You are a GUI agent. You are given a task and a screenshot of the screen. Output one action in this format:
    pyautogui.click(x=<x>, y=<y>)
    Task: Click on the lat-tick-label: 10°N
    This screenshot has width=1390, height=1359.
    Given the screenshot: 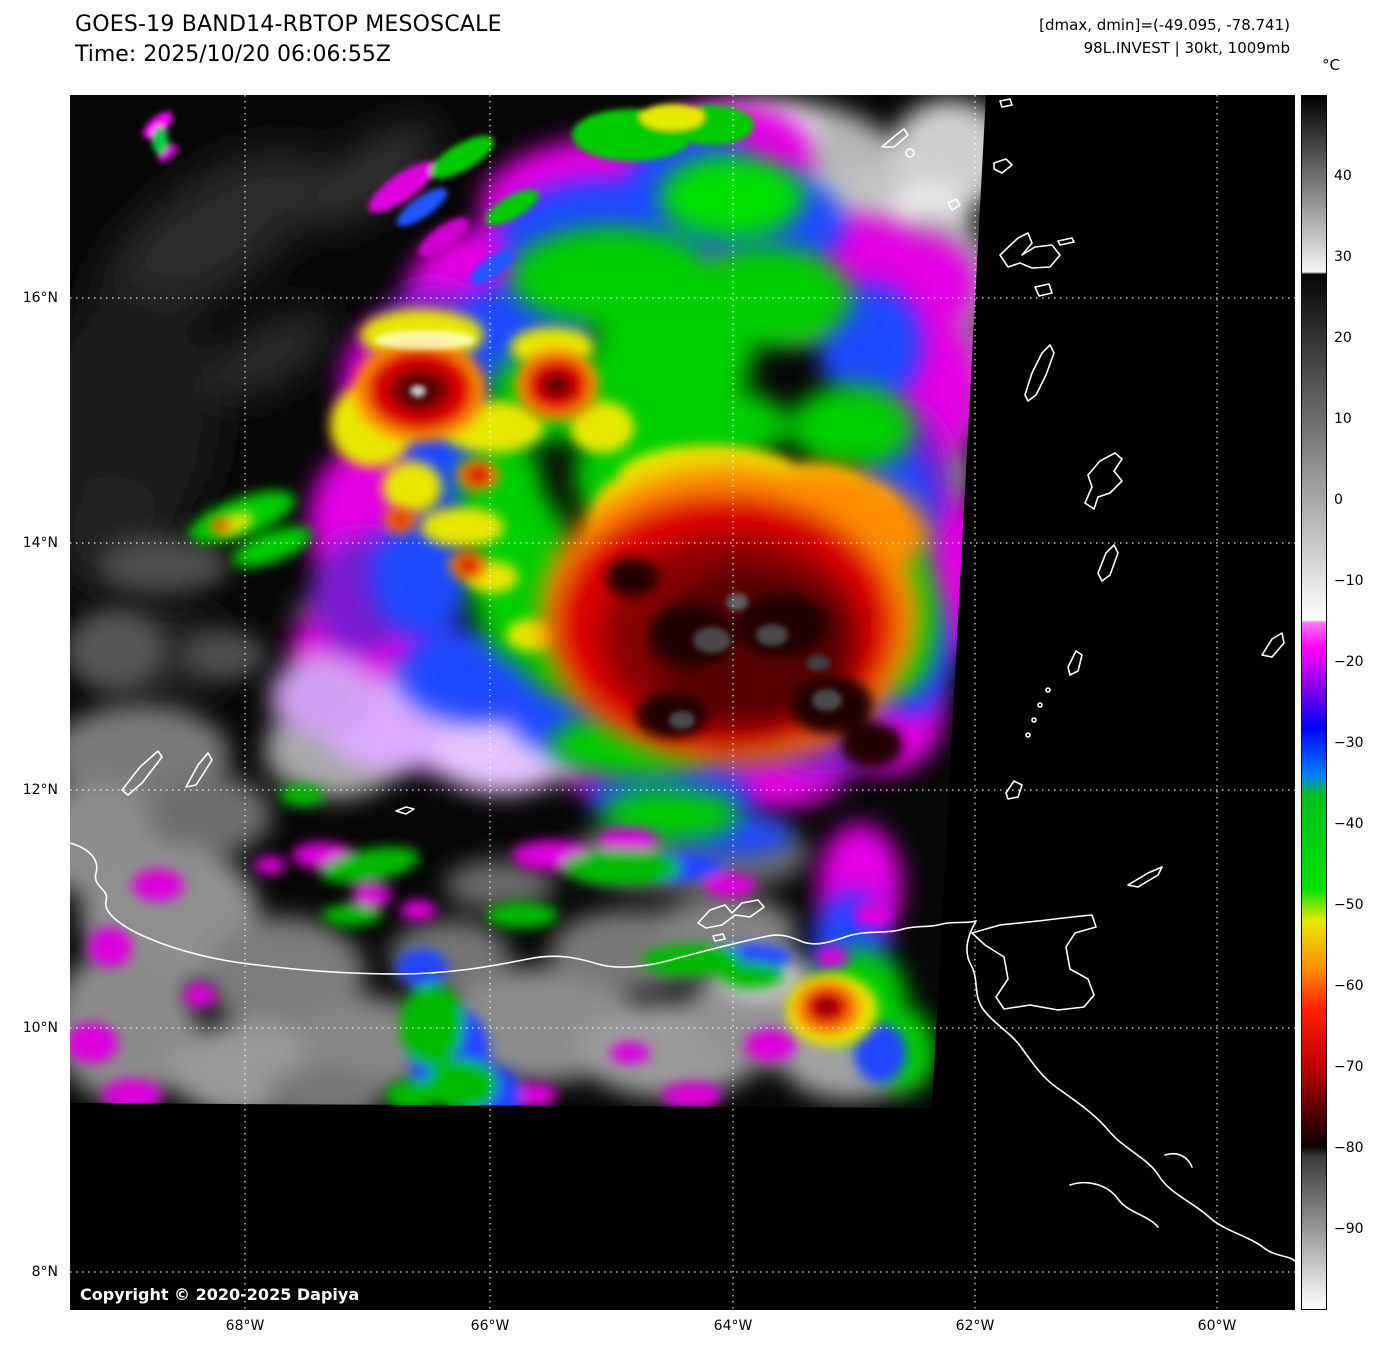 What is the action you would take?
    pyautogui.click(x=40, y=1028)
    